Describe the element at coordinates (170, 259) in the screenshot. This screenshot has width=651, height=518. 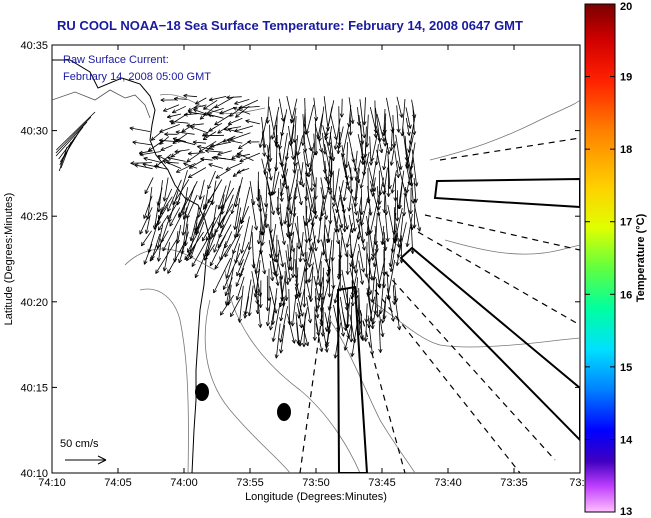
I see `depth-contour` at that location.